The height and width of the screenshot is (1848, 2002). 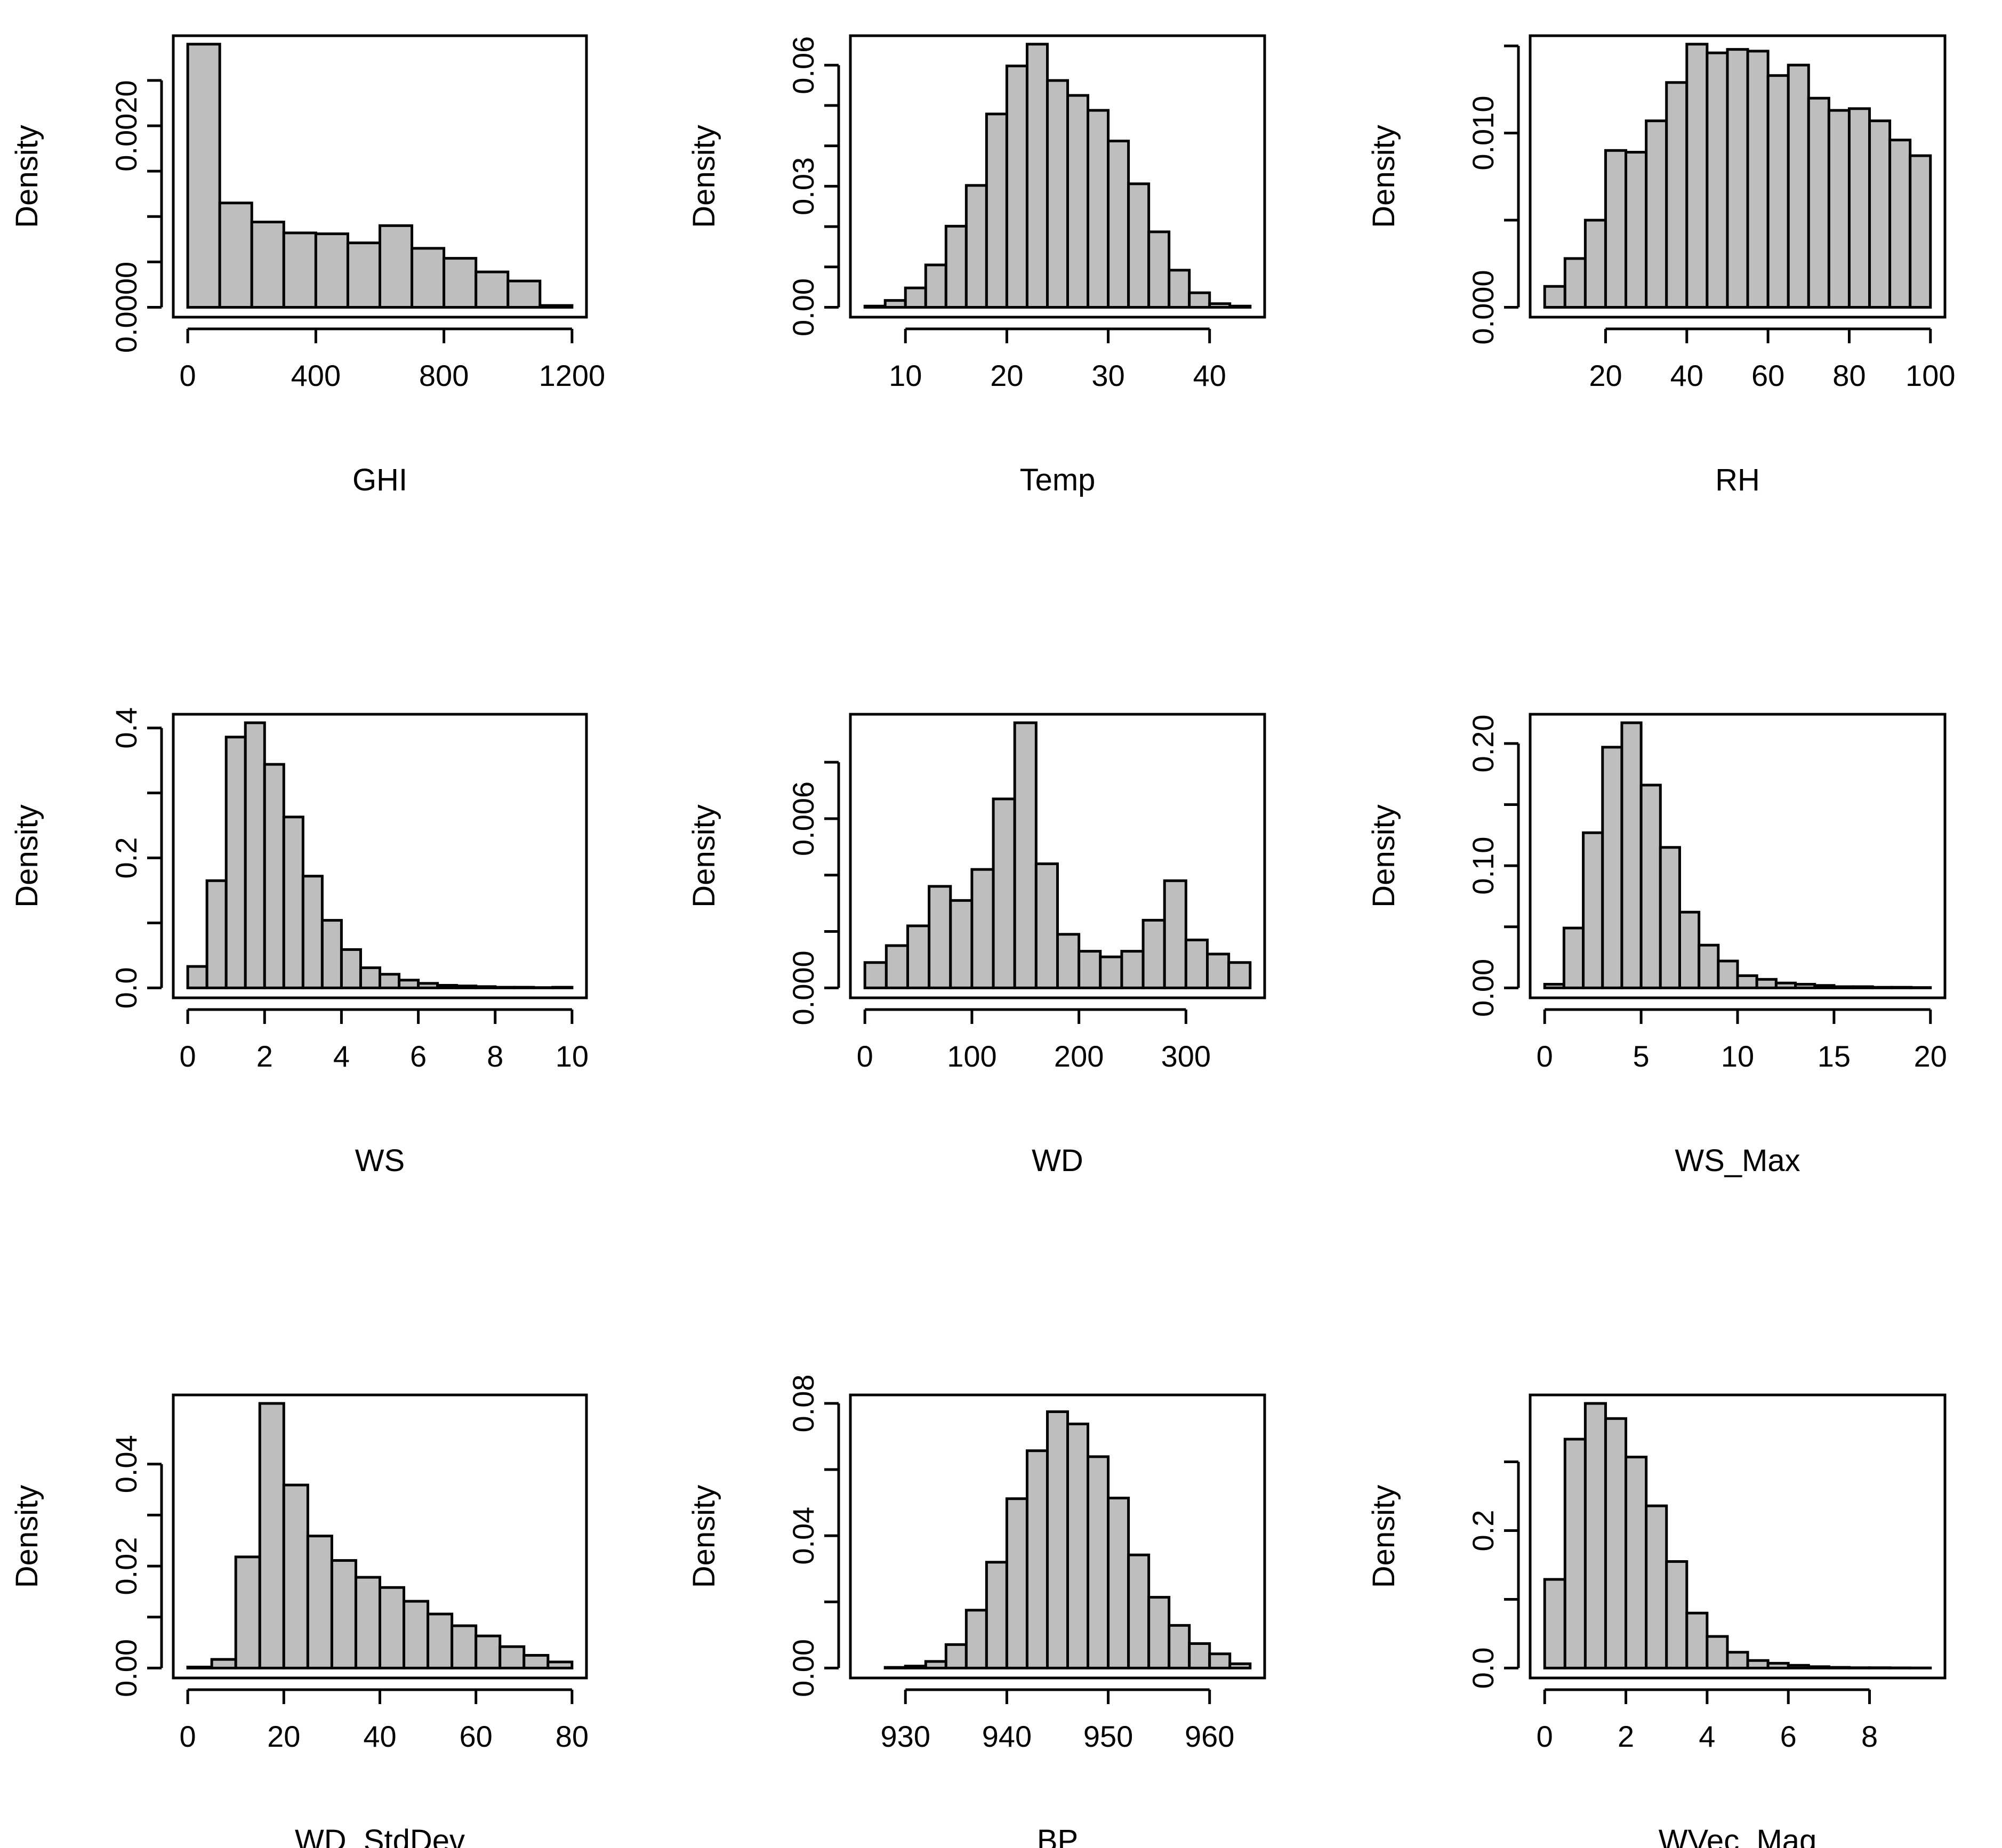 What do you see at coordinates (803, 1536) in the screenshot?
I see `y-tick-label: 0.04` at bounding box center [803, 1536].